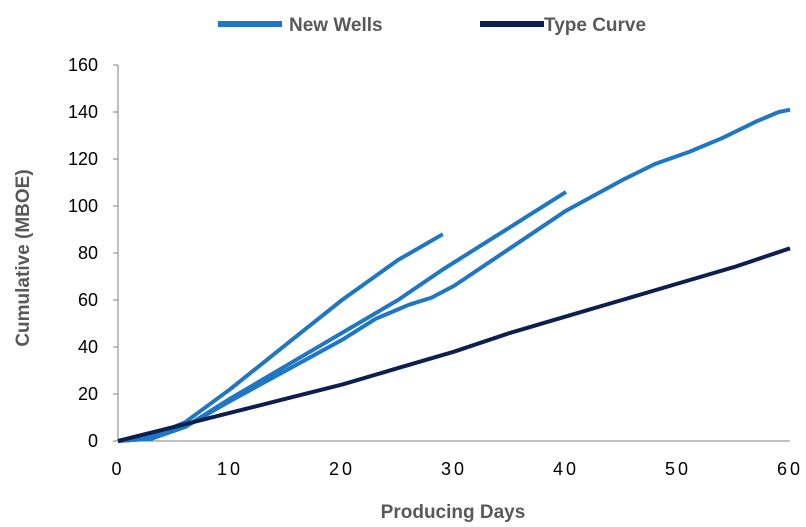  I want to click on x-axis-title: Producing Days, so click(453, 512).